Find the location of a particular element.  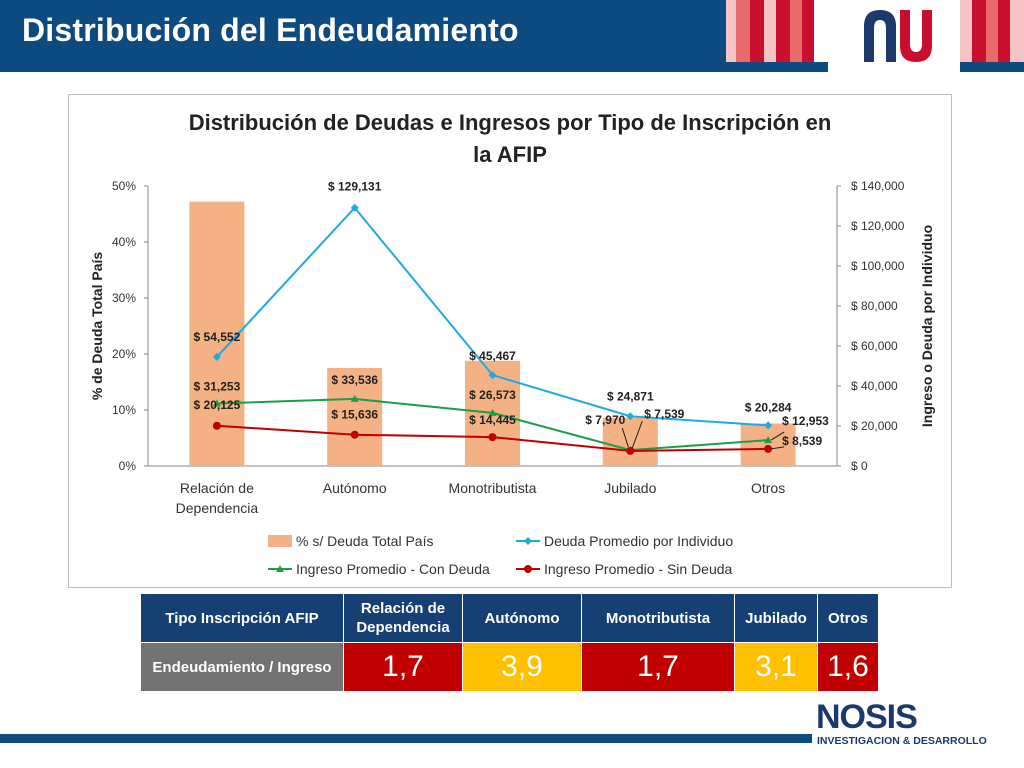

left-tick-label: 40% is located at coordinates (124, 242).